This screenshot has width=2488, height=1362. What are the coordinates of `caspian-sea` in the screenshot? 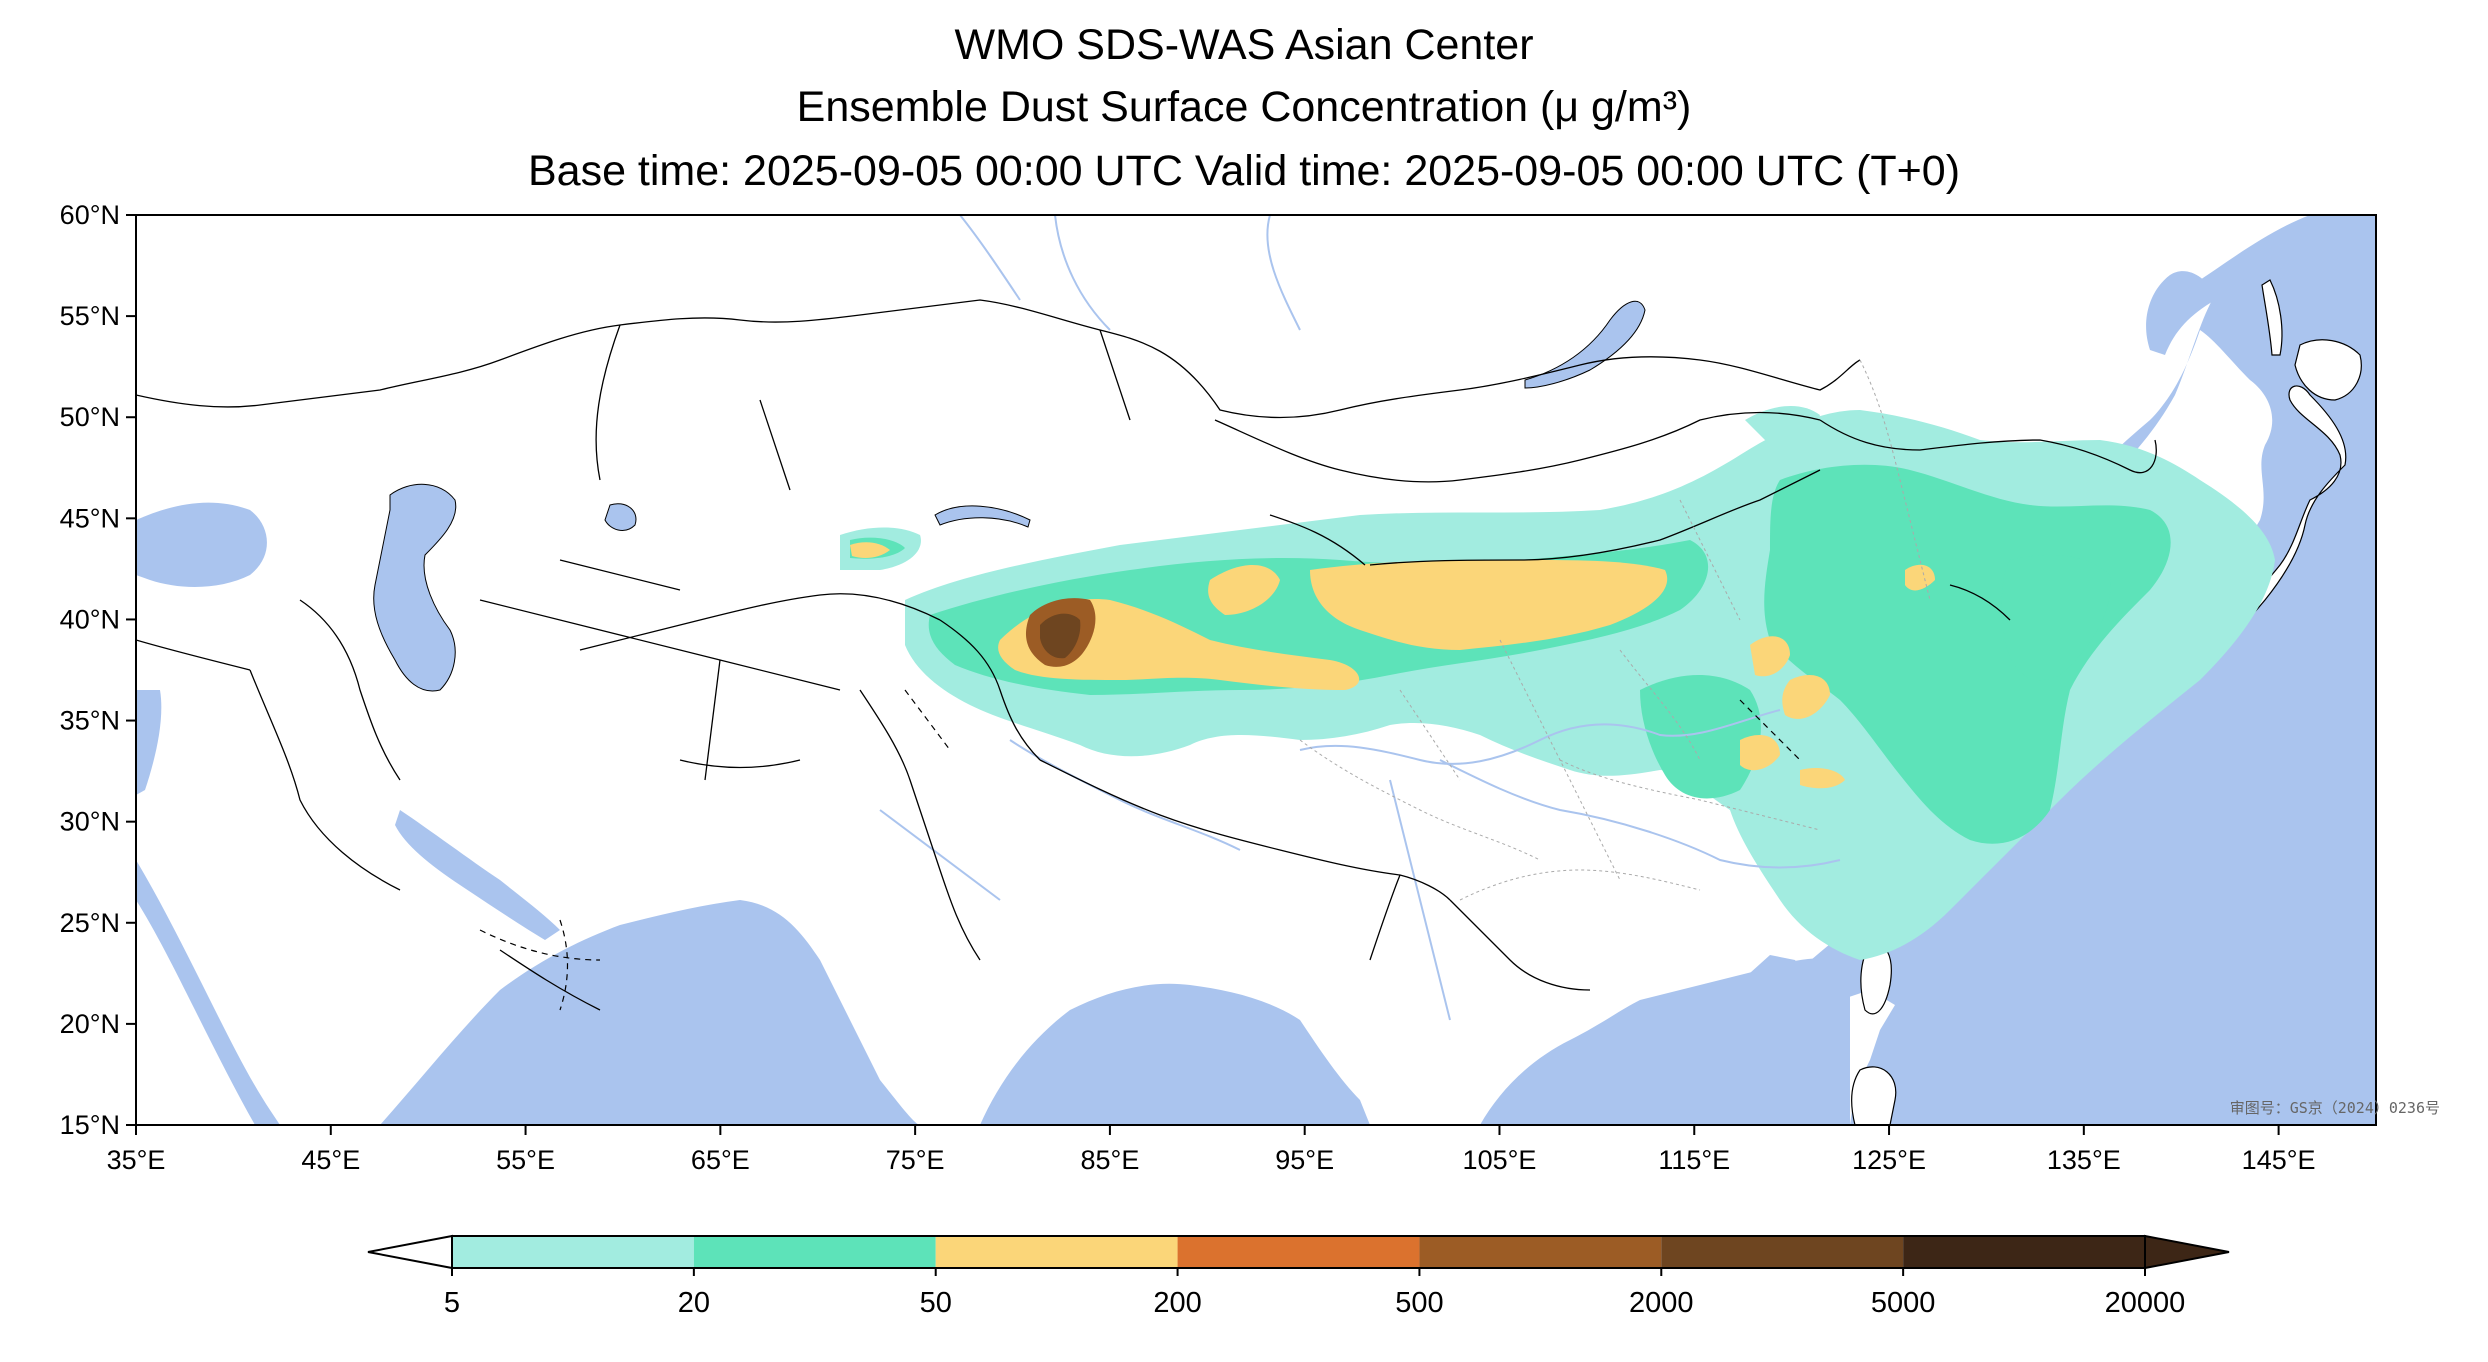 It's located at (415, 587).